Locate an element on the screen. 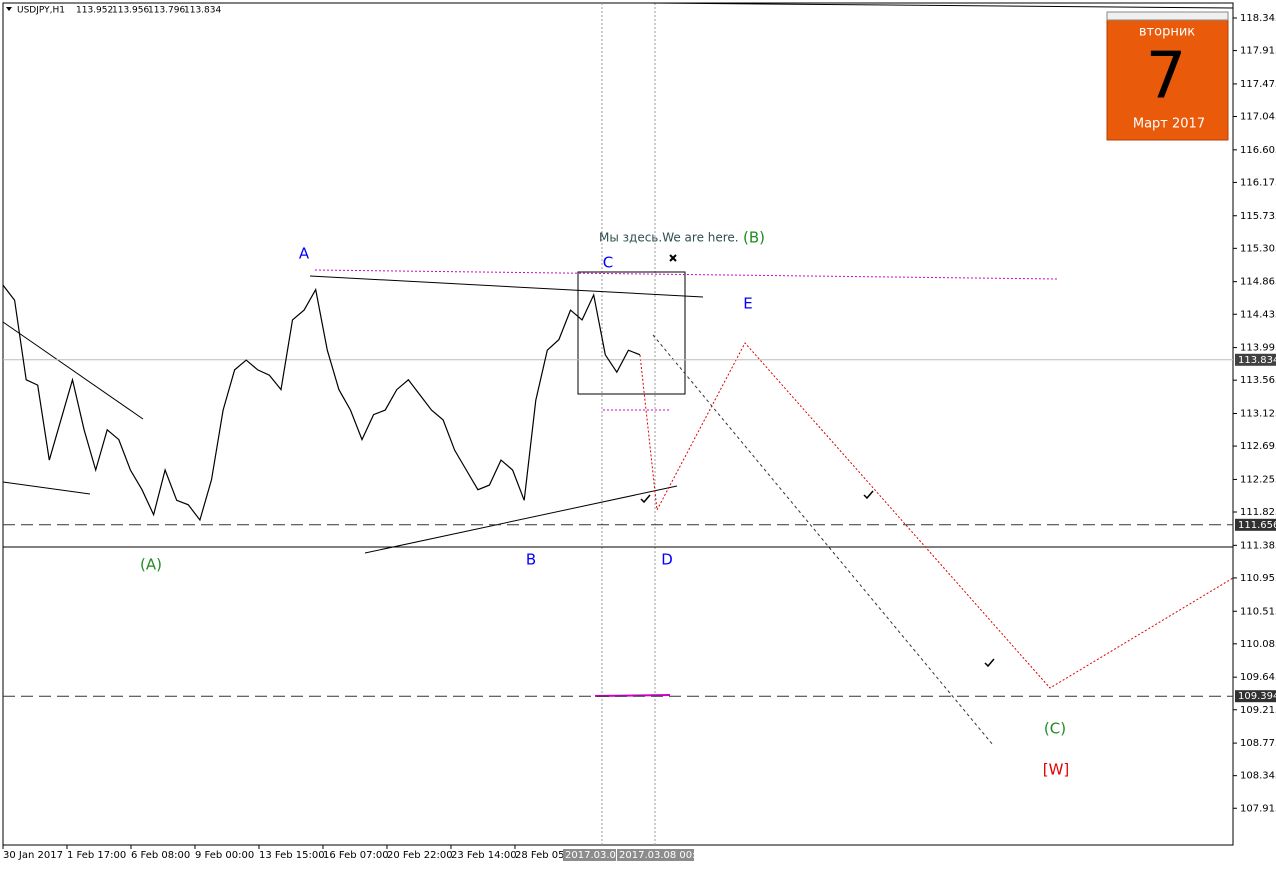 Image resolution: width=1276 pixels, height=870 pixels. y-tick-label: 107.915 is located at coordinates (1258, 808).